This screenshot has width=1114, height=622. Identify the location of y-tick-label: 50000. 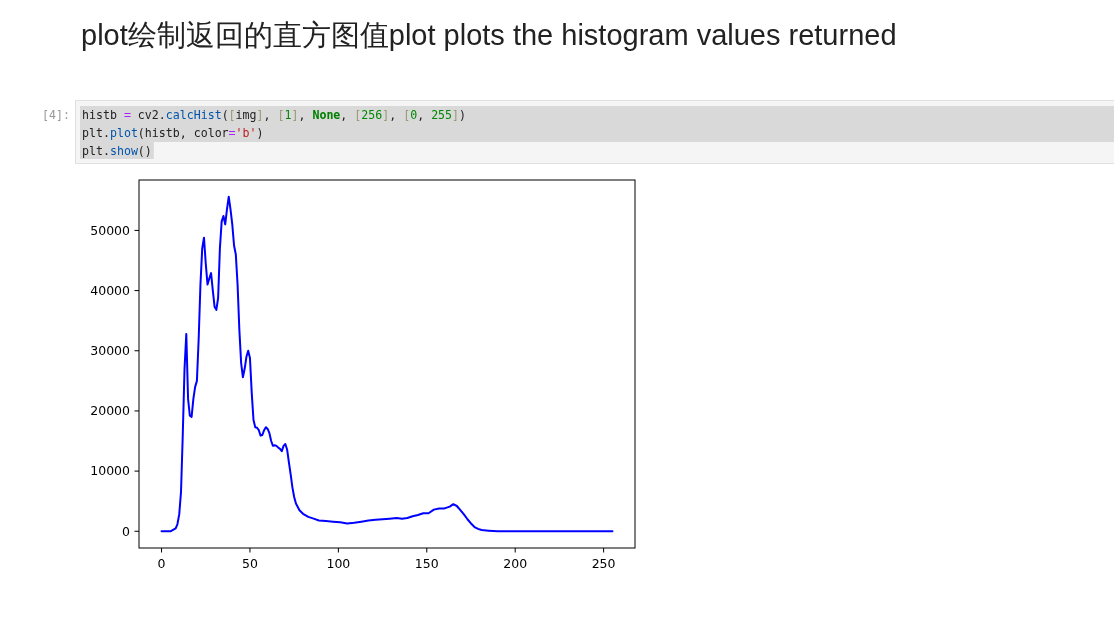
(110, 230).